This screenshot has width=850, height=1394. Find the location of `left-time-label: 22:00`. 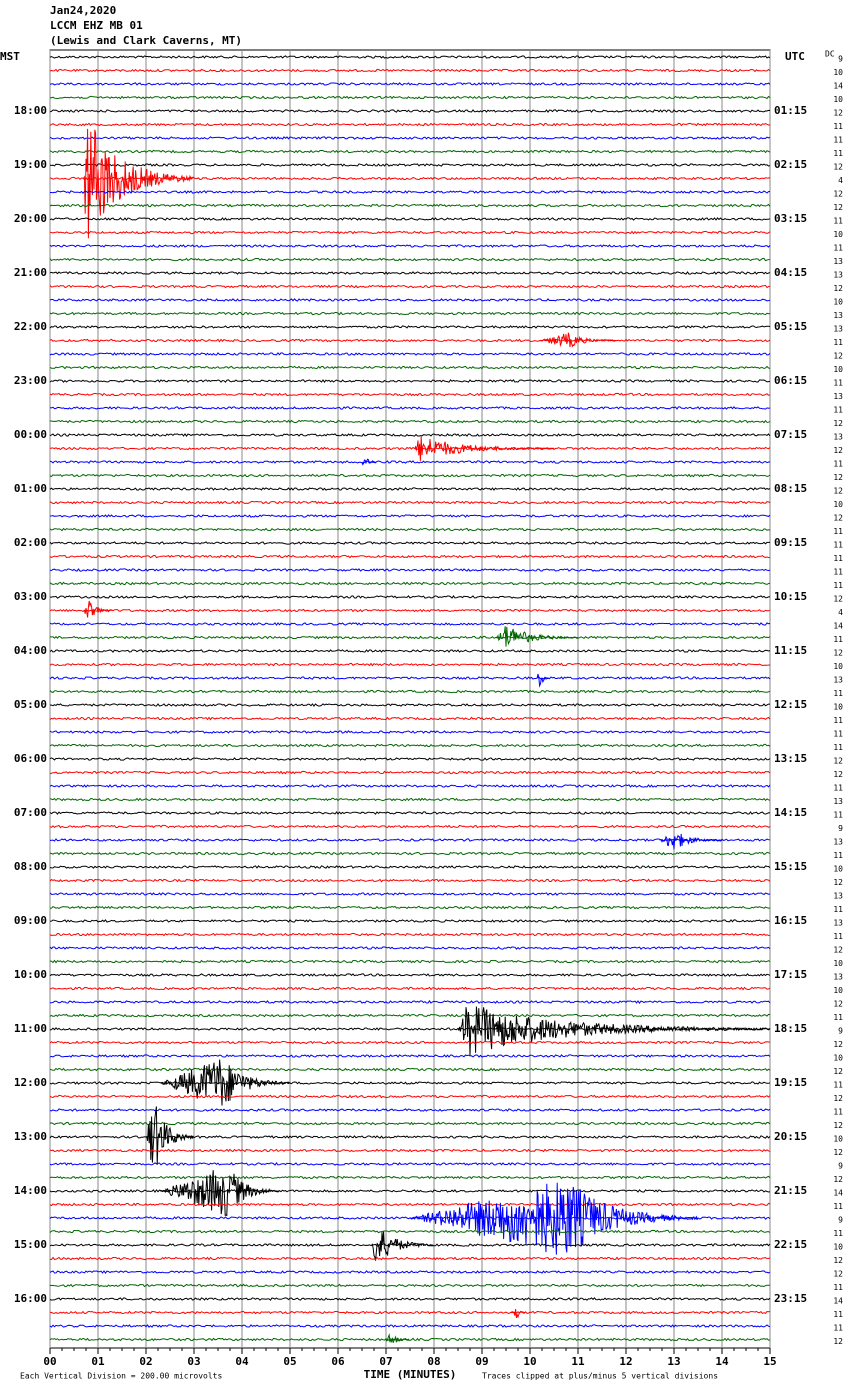

left-time-label: 22:00 is located at coordinates (30, 326).